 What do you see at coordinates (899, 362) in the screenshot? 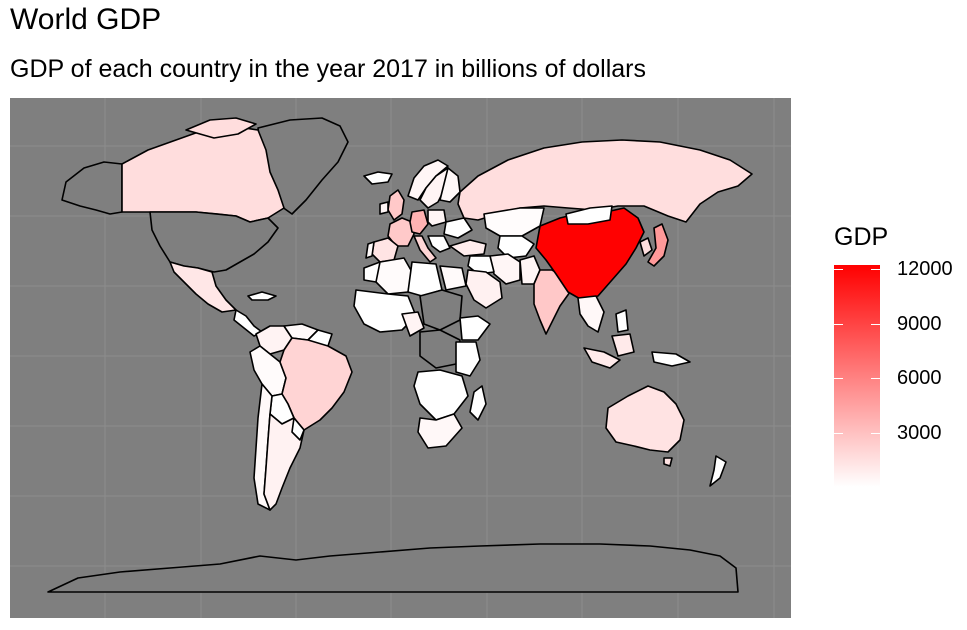
I see `legend: GDP 12000 9000 6000 3000` at bounding box center [899, 362].